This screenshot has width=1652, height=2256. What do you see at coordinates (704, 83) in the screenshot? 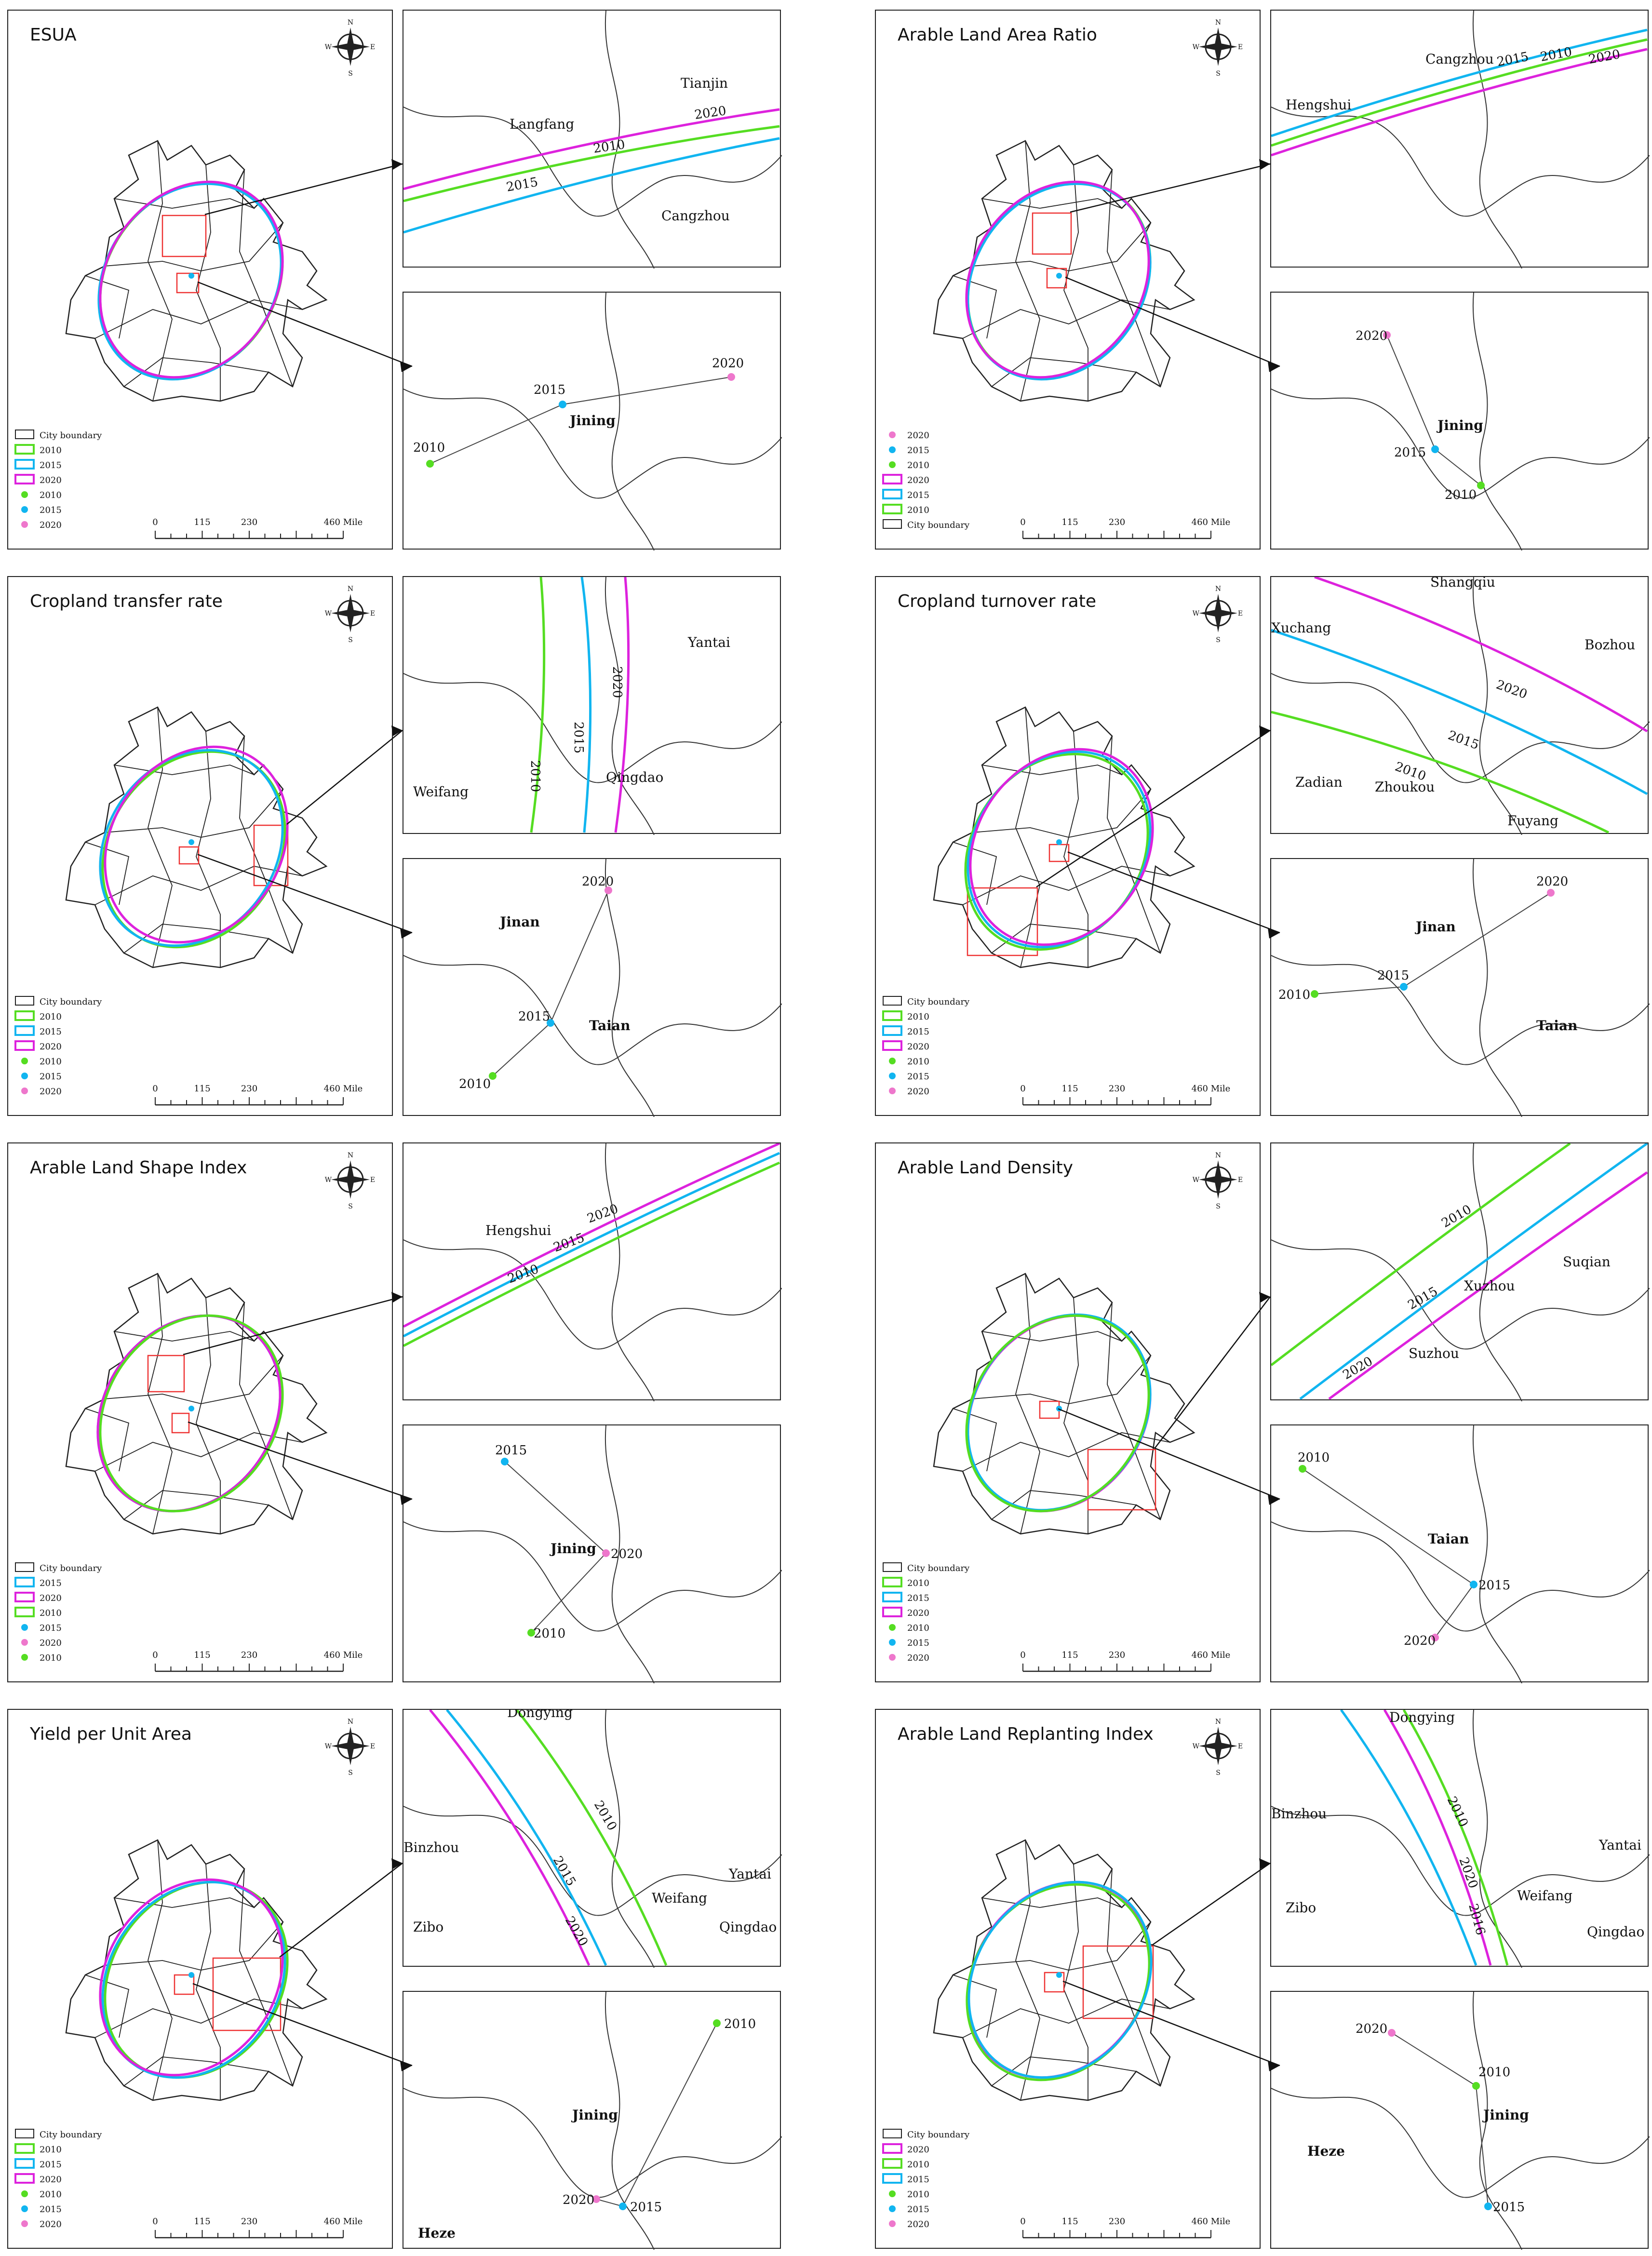
I see `place-label: Tianjin` at bounding box center [704, 83].